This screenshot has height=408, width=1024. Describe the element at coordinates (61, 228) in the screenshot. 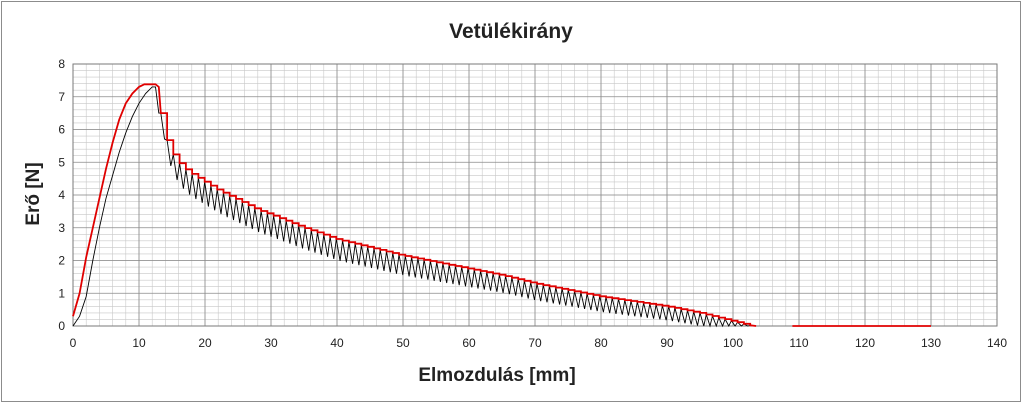

I see `y-tick-label: 3` at that location.